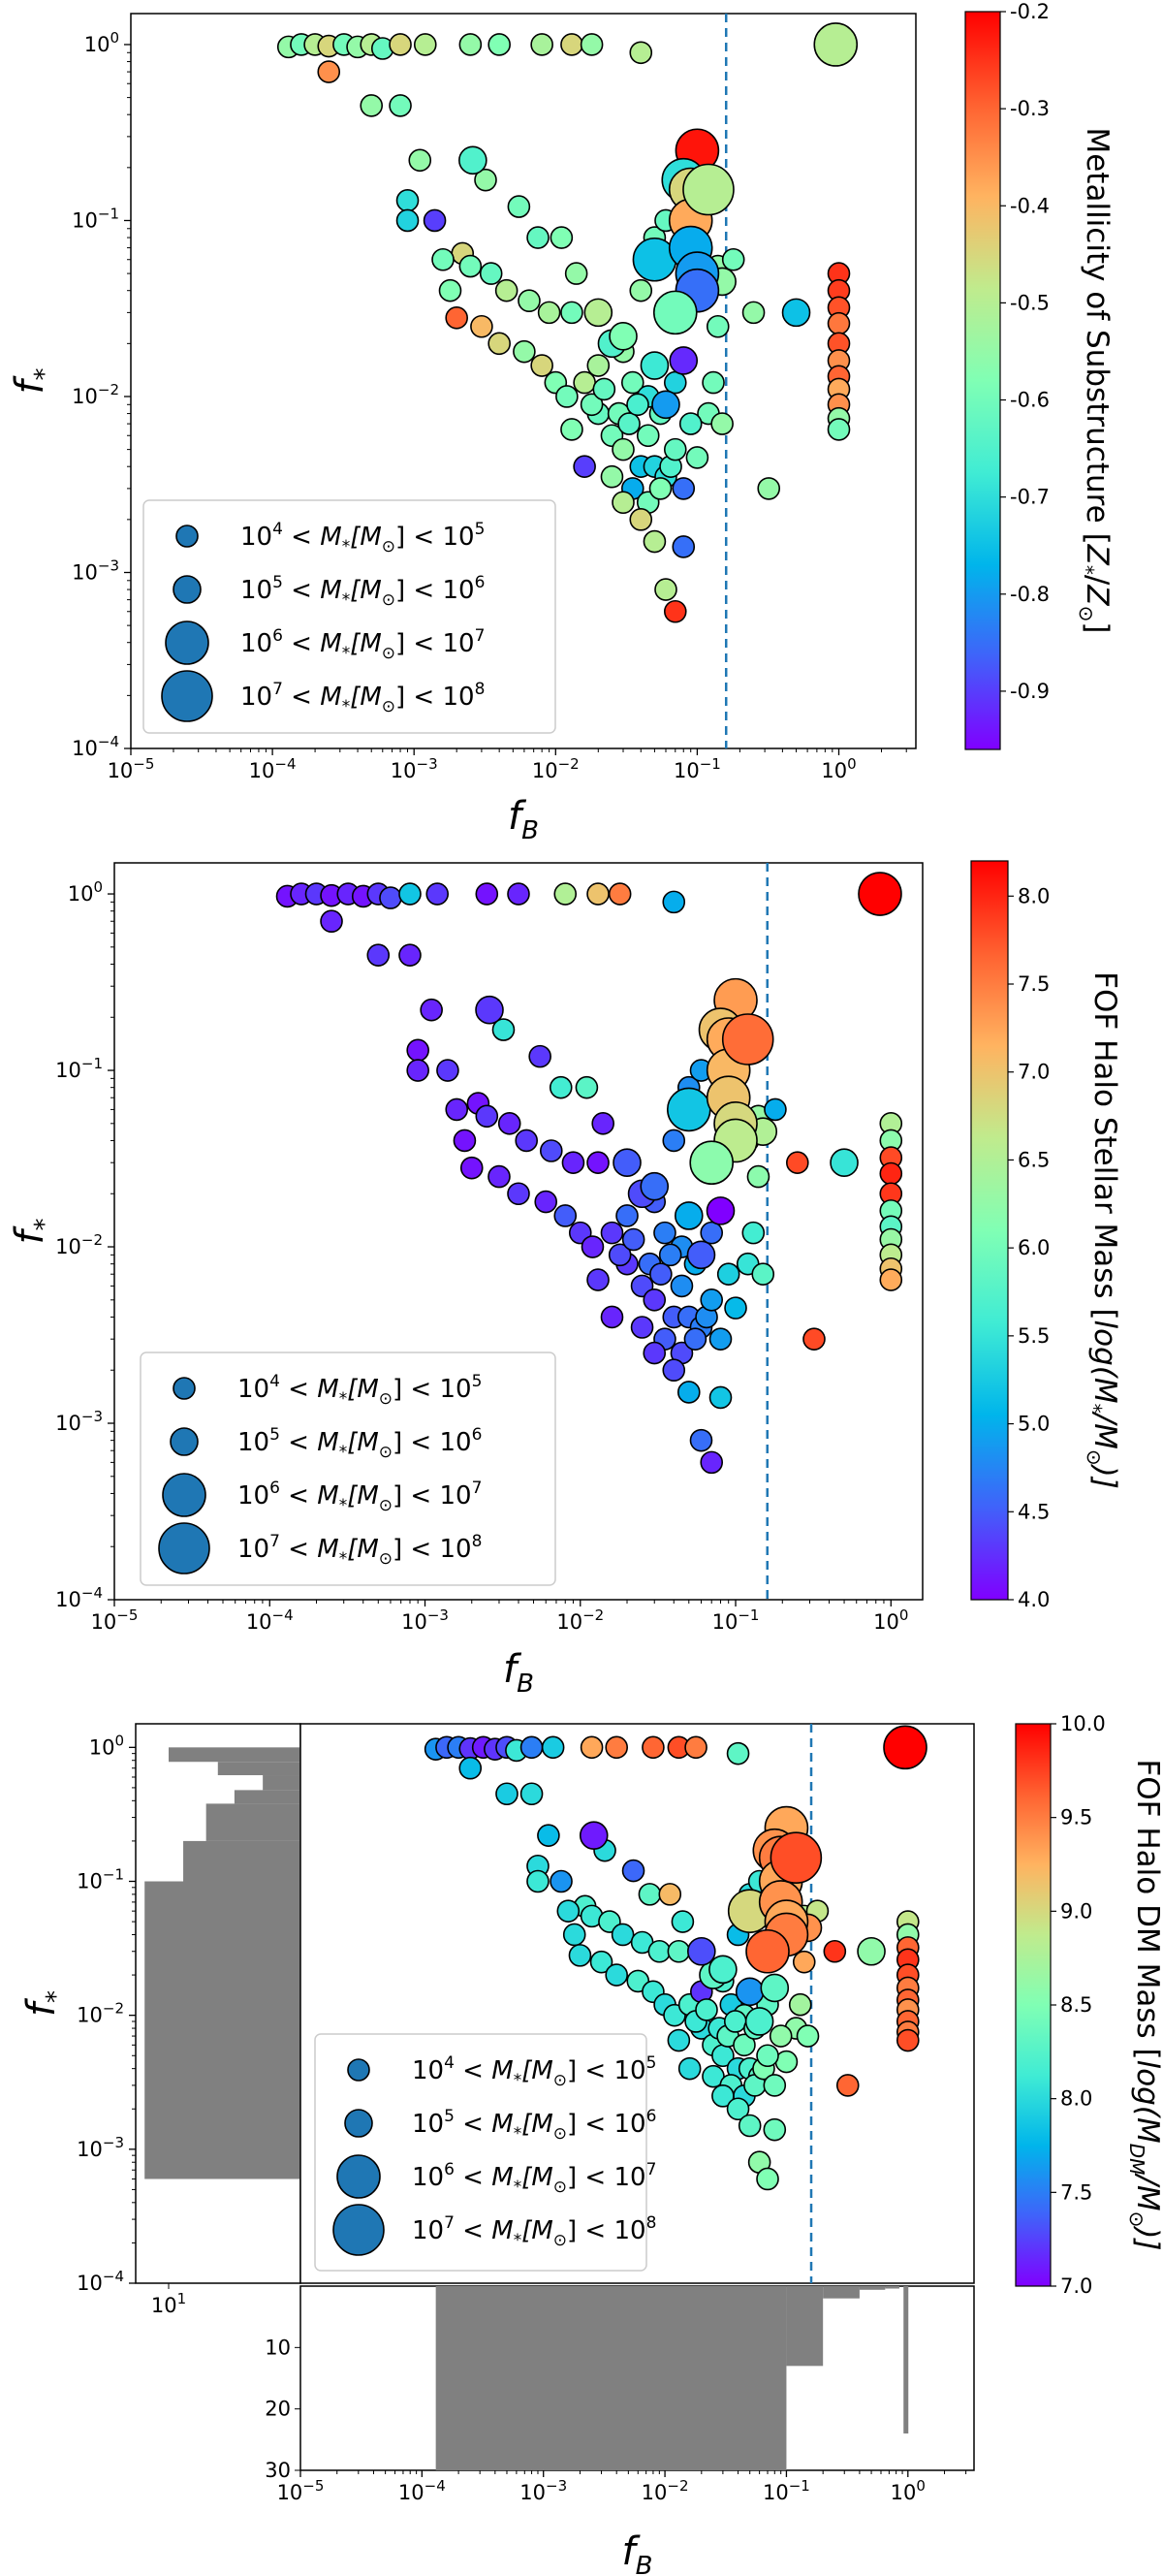  I want to click on x-tick-label: 10⁻², so click(580, 1620).